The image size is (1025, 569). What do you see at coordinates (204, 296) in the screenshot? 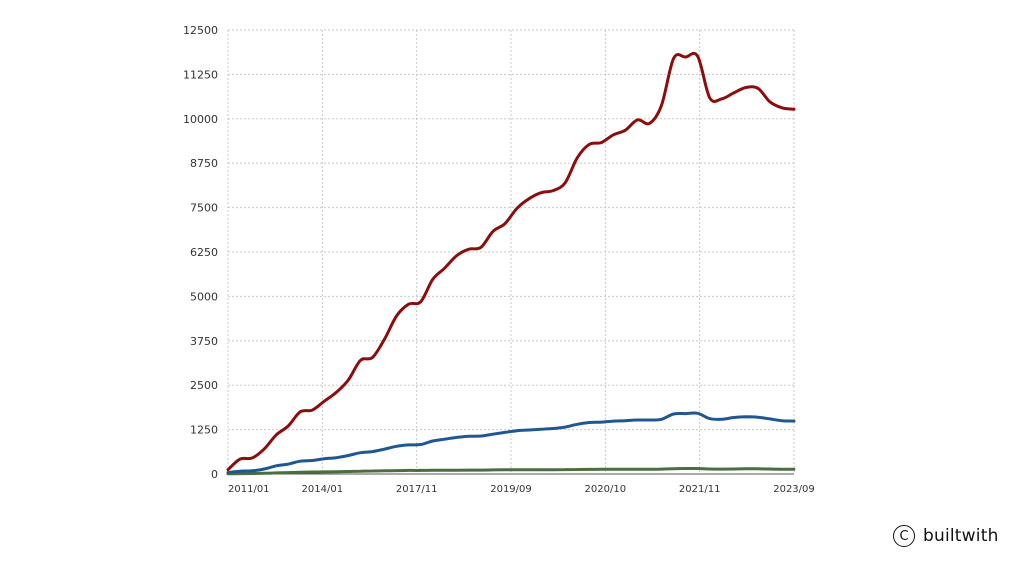
I see `y-tick-label: 5000` at bounding box center [204, 296].